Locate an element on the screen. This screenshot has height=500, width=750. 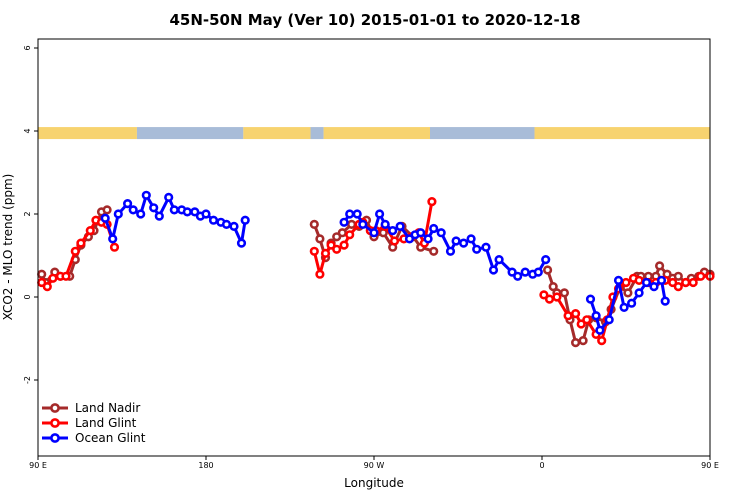
y-tick-label: 0 is located at coordinates (27, 296).